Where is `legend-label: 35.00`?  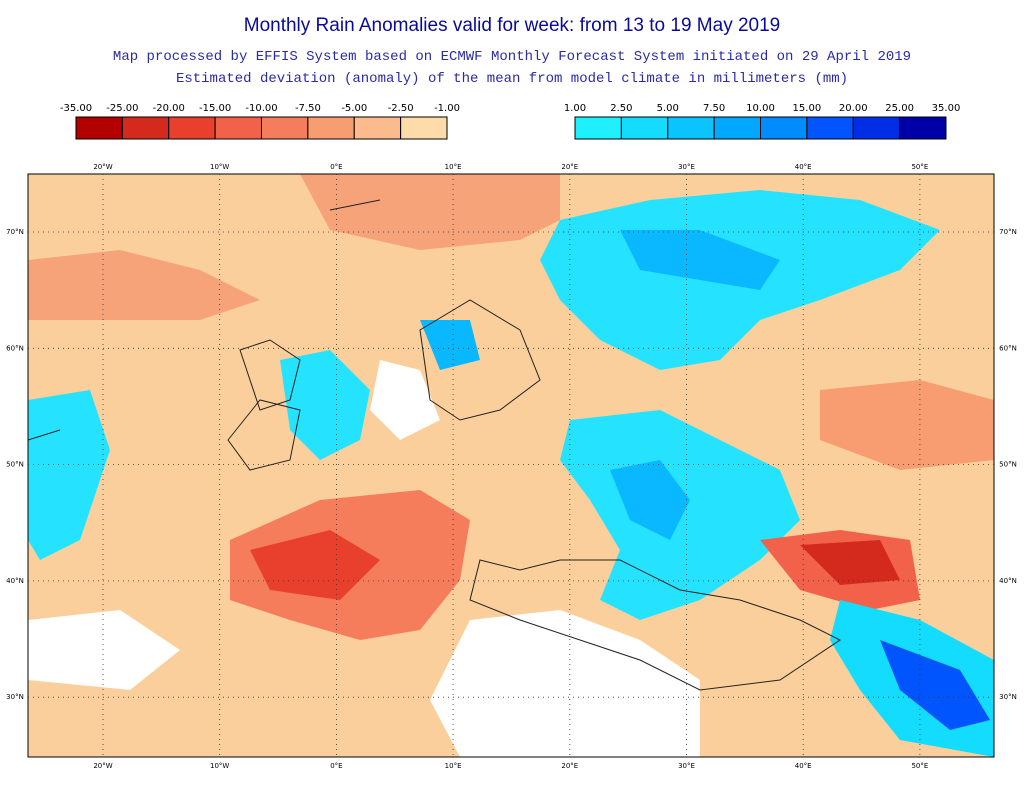 legend-label: 35.00 is located at coordinates (946, 108).